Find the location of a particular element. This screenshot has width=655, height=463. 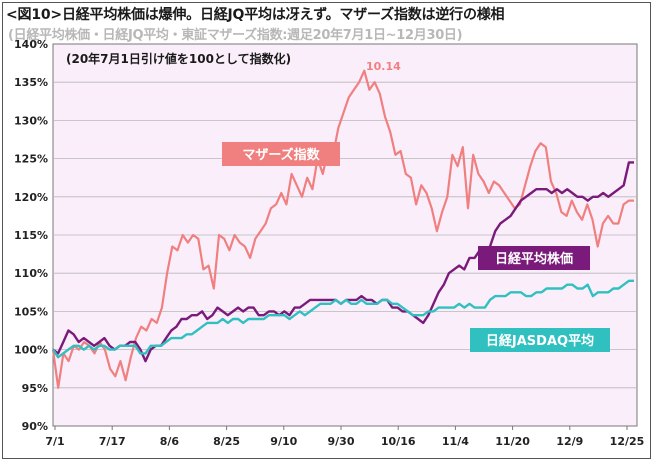

x-tick-label: 10/16 is located at coordinates (398, 441).